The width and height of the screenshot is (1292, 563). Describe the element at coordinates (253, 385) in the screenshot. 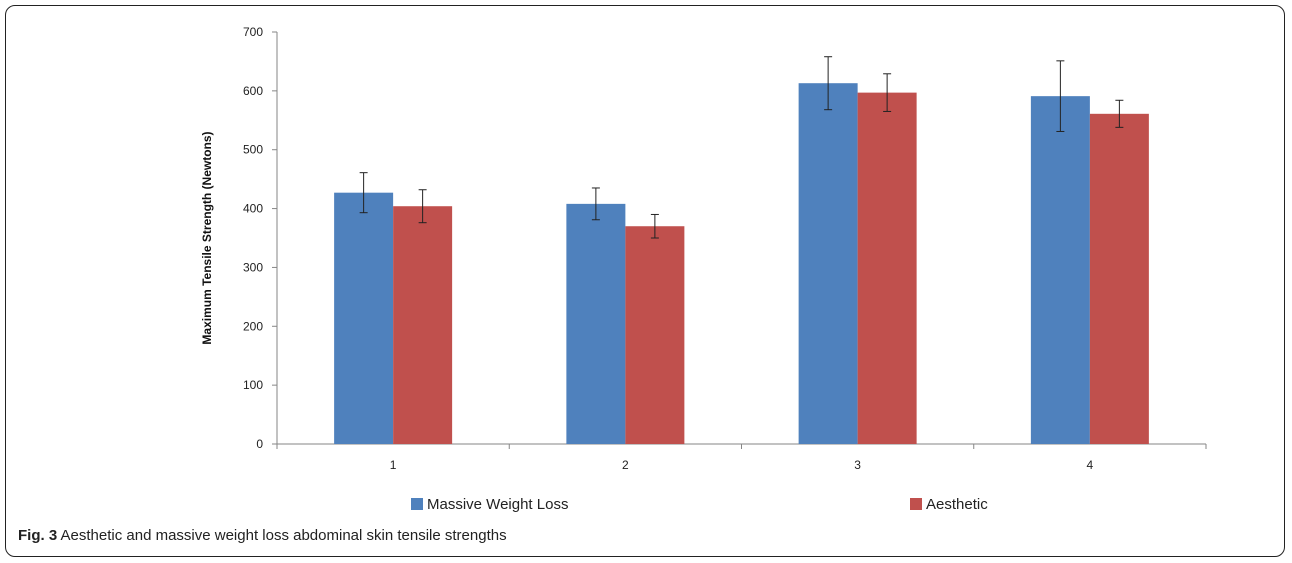

I see `y-tick-label: 100` at that location.